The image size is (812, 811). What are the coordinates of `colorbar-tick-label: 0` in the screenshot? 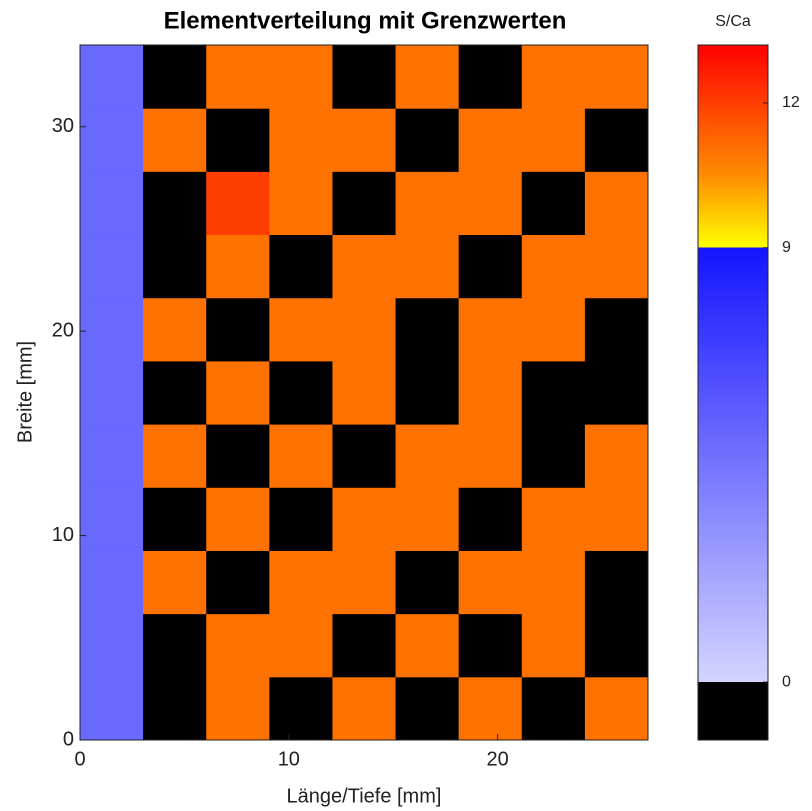 It's located at (786, 681).